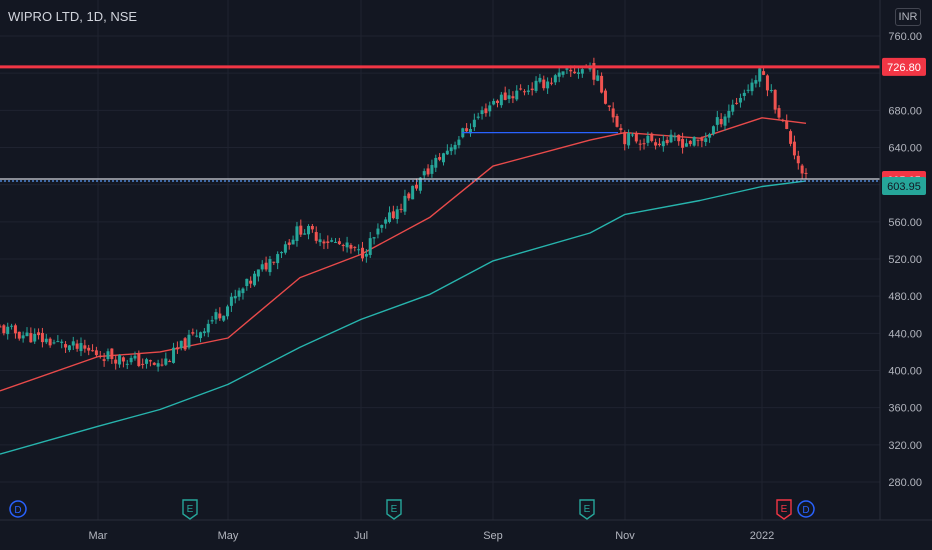 The height and width of the screenshot is (550, 932). What do you see at coordinates (905, 111) in the screenshot?
I see `y-tick-label: 680.00` at bounding box center [905, 111].